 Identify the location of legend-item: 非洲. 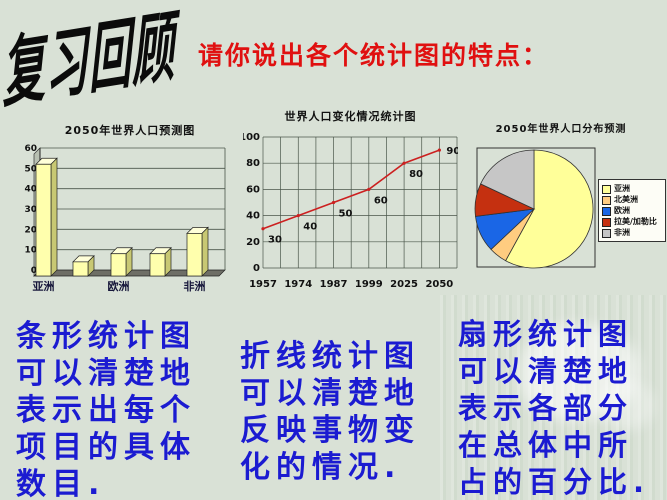
(632, 233).